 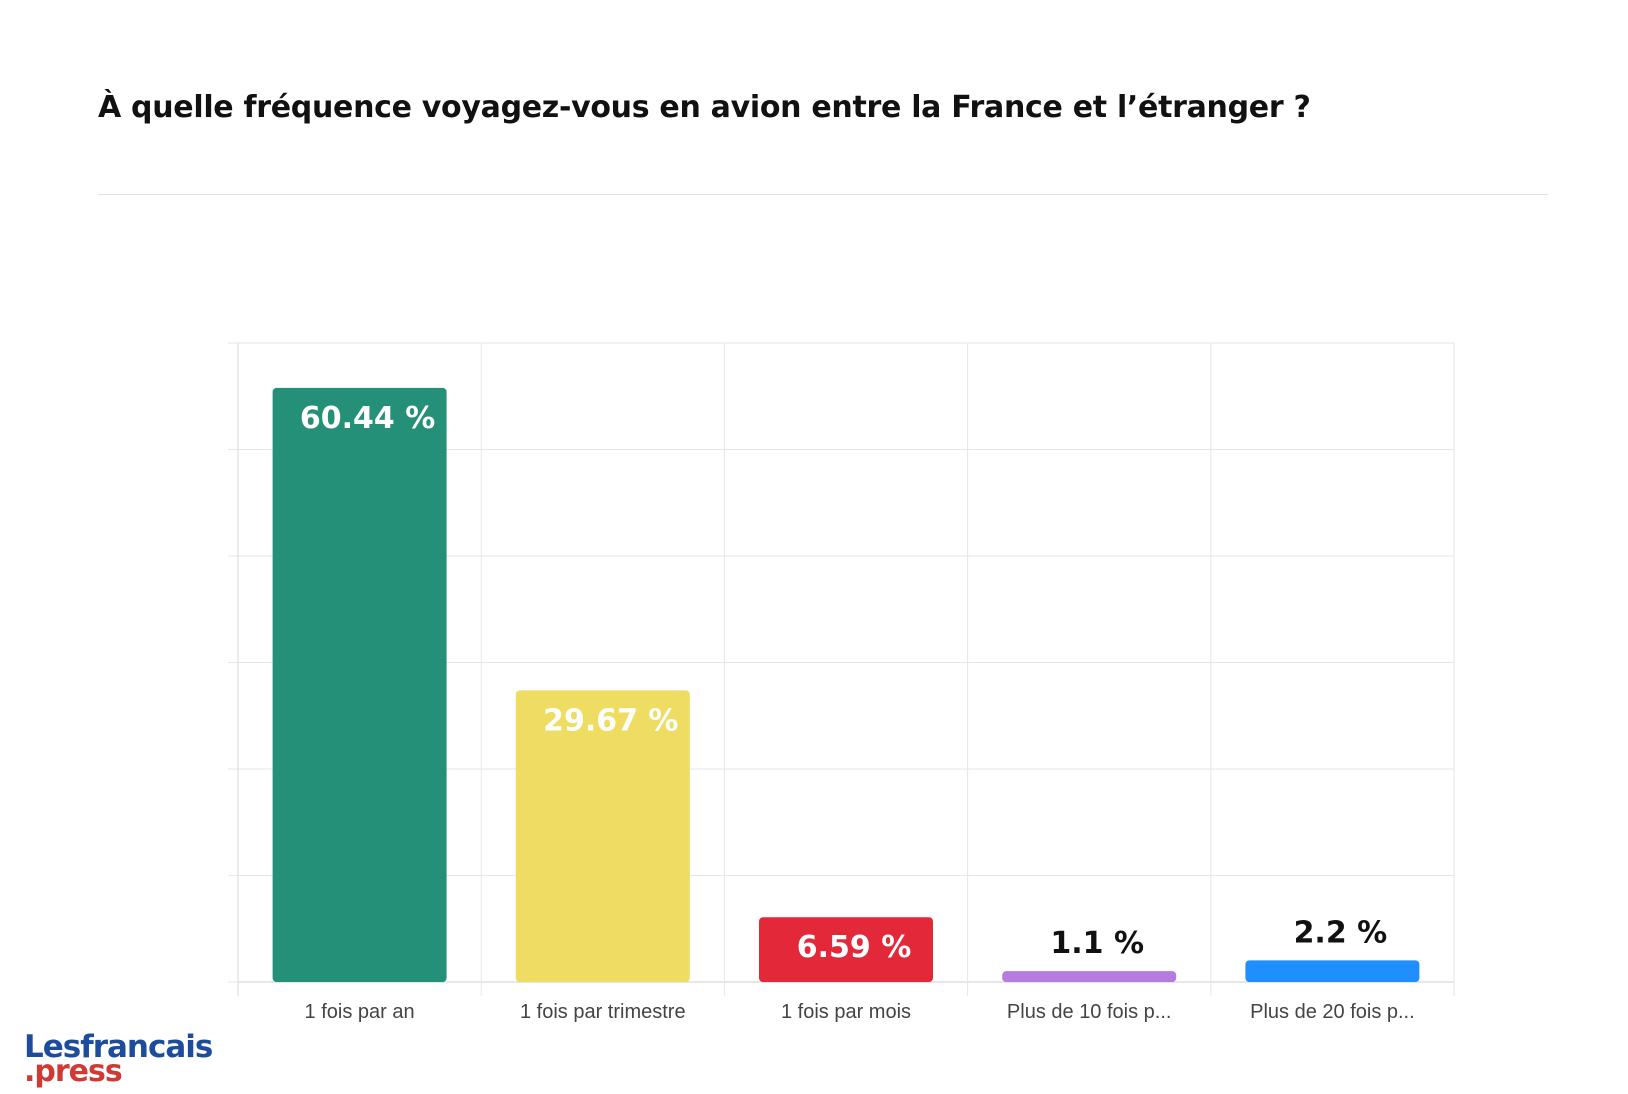 What do you see at coordinates (1341, 932) in the screenshot?
I see `data-label: 2.2 %` at bounding box center [1341, 932].